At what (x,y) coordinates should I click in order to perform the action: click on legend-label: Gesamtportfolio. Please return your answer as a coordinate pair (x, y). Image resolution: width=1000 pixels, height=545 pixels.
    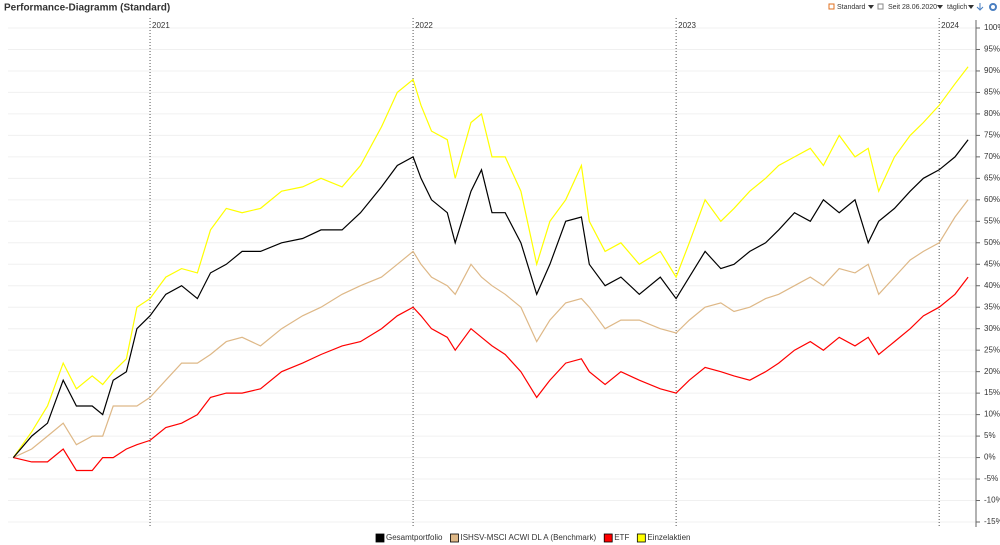
    Looking at the image, I should click on (414, 537).